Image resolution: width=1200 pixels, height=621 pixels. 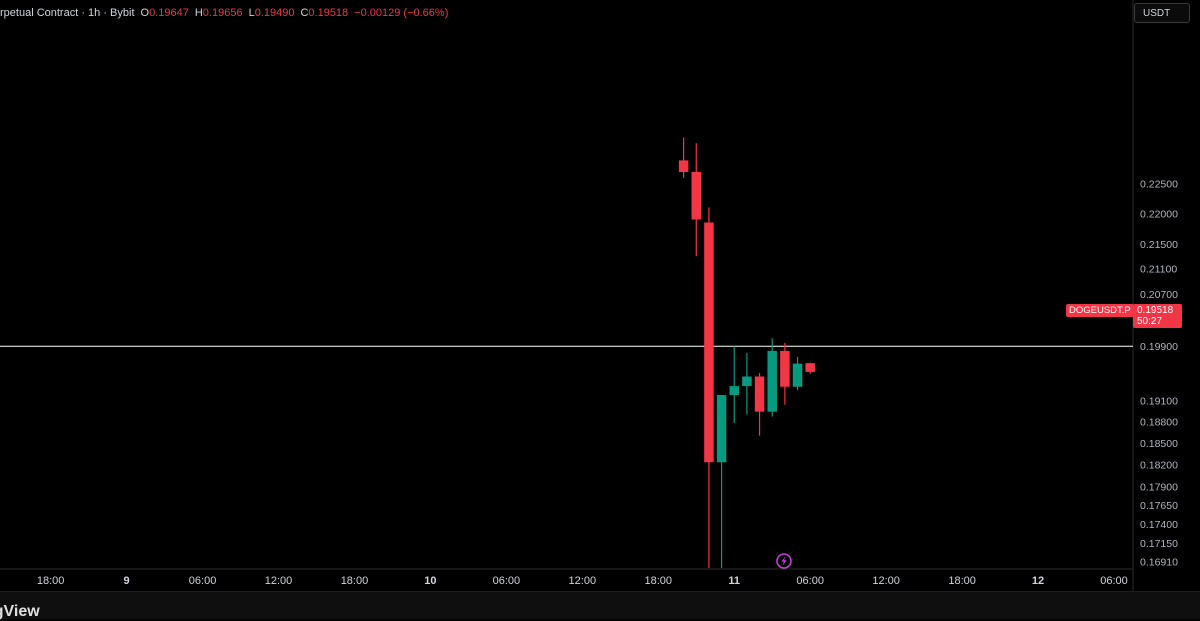 What do you see at coordinates (1159, 422) in the screenshot?
I see `y-tick-label: 0.18800` at bounding box center [1159, 422].